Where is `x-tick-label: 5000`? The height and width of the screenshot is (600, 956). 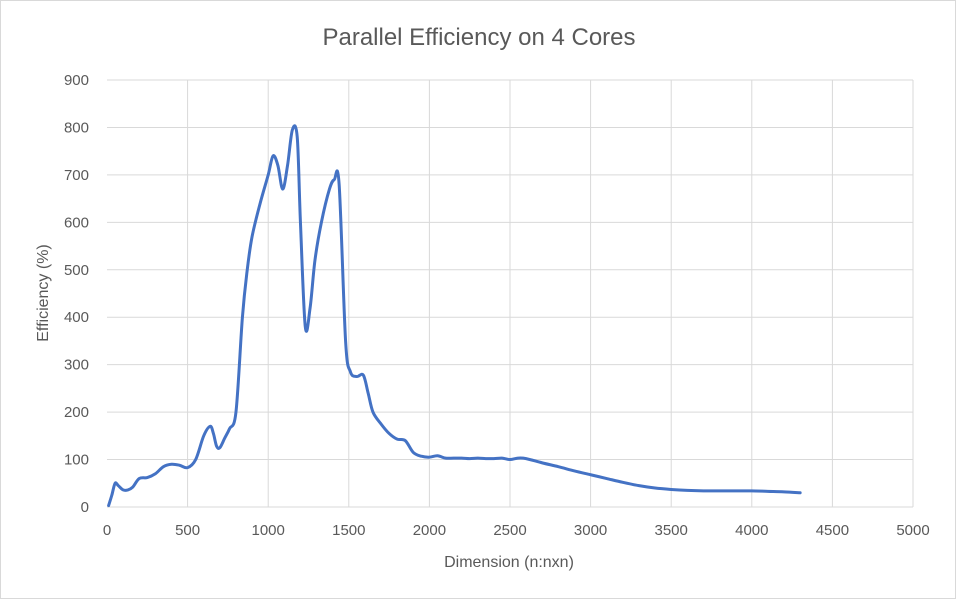
x-tick-label: 5000 is located at coordinates (912, 530).